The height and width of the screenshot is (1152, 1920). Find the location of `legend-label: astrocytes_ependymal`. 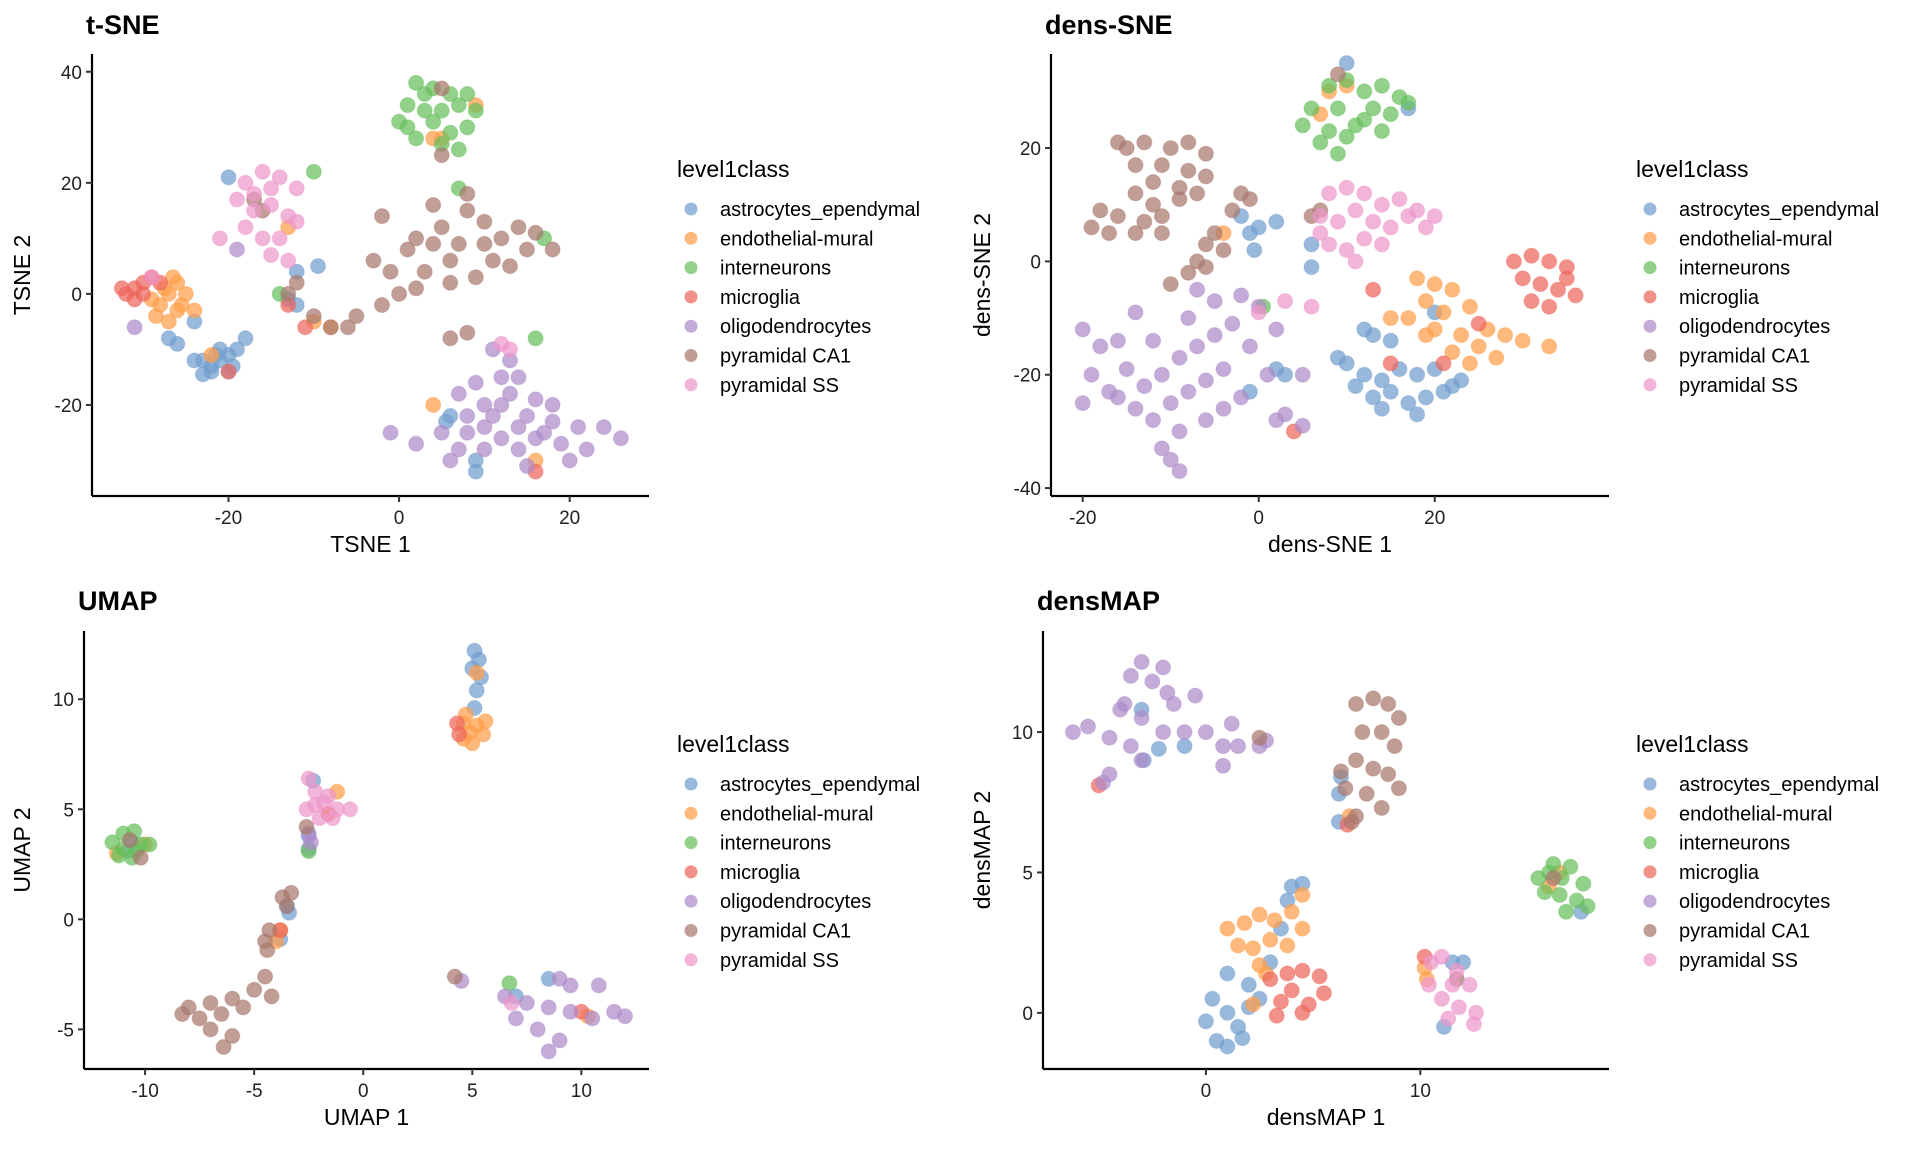

legend-label: astrocytes_ependymal is located at coordinates (1779, 210).